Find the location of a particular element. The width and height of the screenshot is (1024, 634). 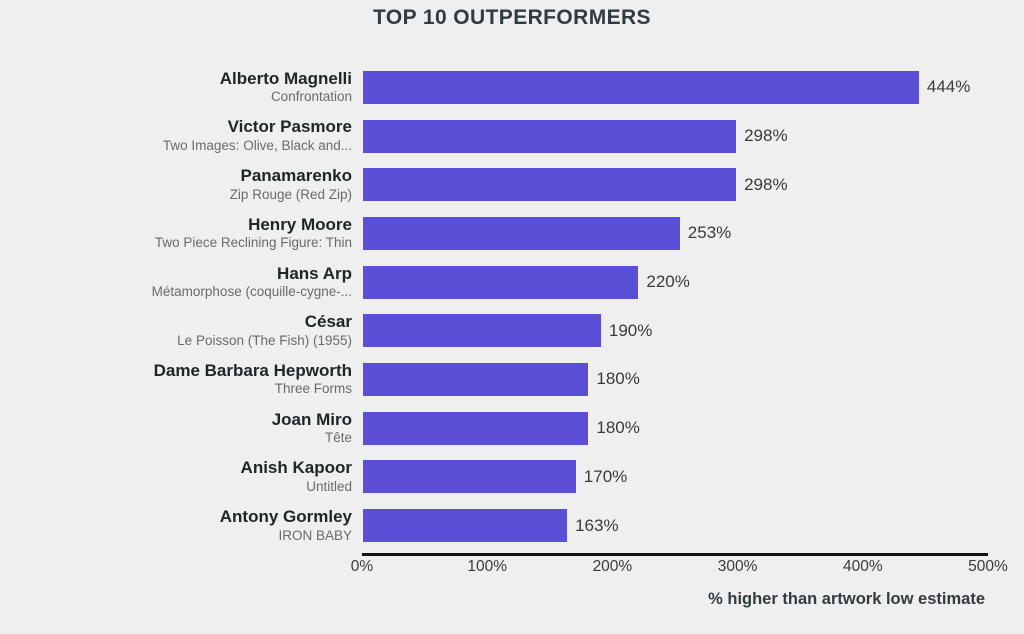

row-labels: Panamarenko Zip Rouge (Red Zip) is located at coordinates (176, 184).